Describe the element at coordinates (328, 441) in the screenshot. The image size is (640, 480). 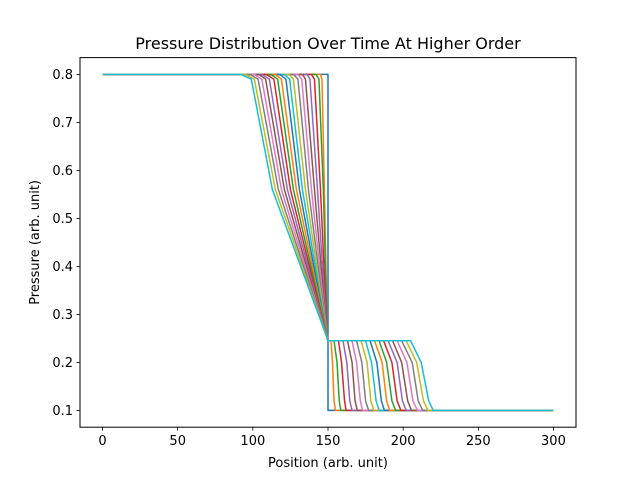
I see `x-tick-label: 150` at that location.